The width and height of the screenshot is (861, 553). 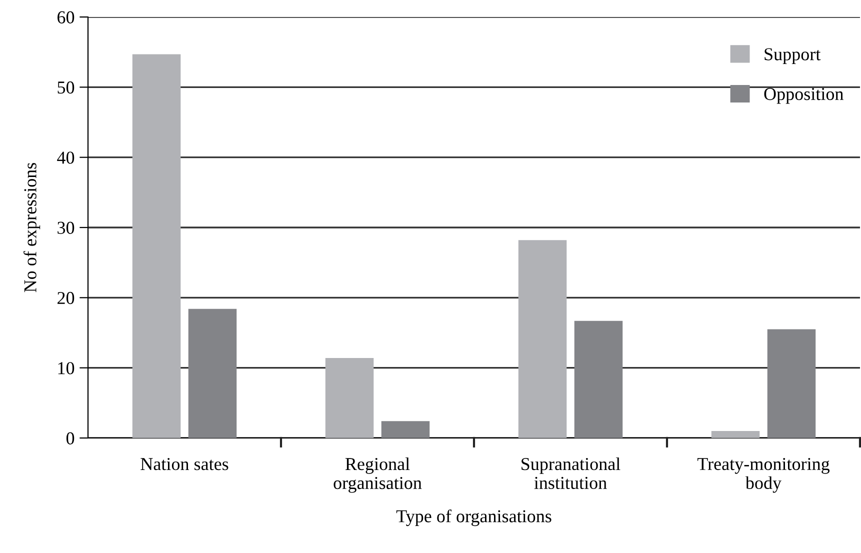 I want to click on y-tick-label: 40, so click(x=65, y=158).